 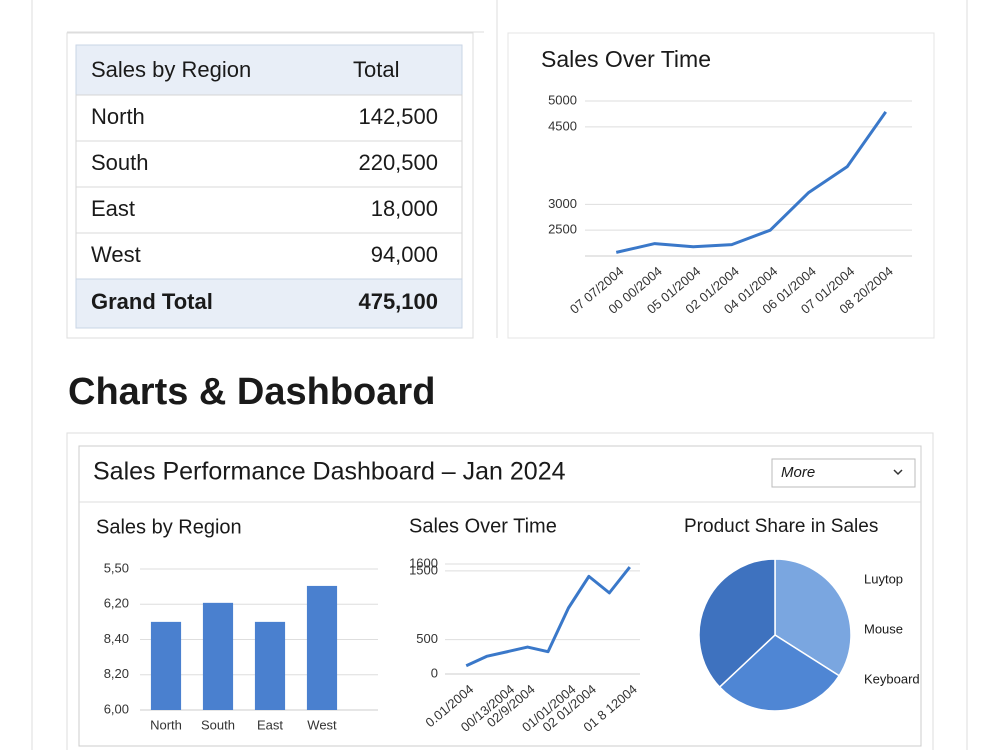 What do you see at coordinates (116, 638) in the screenshot?
I see `y-tick-label: 8,40` at bounding box center [116, 638].